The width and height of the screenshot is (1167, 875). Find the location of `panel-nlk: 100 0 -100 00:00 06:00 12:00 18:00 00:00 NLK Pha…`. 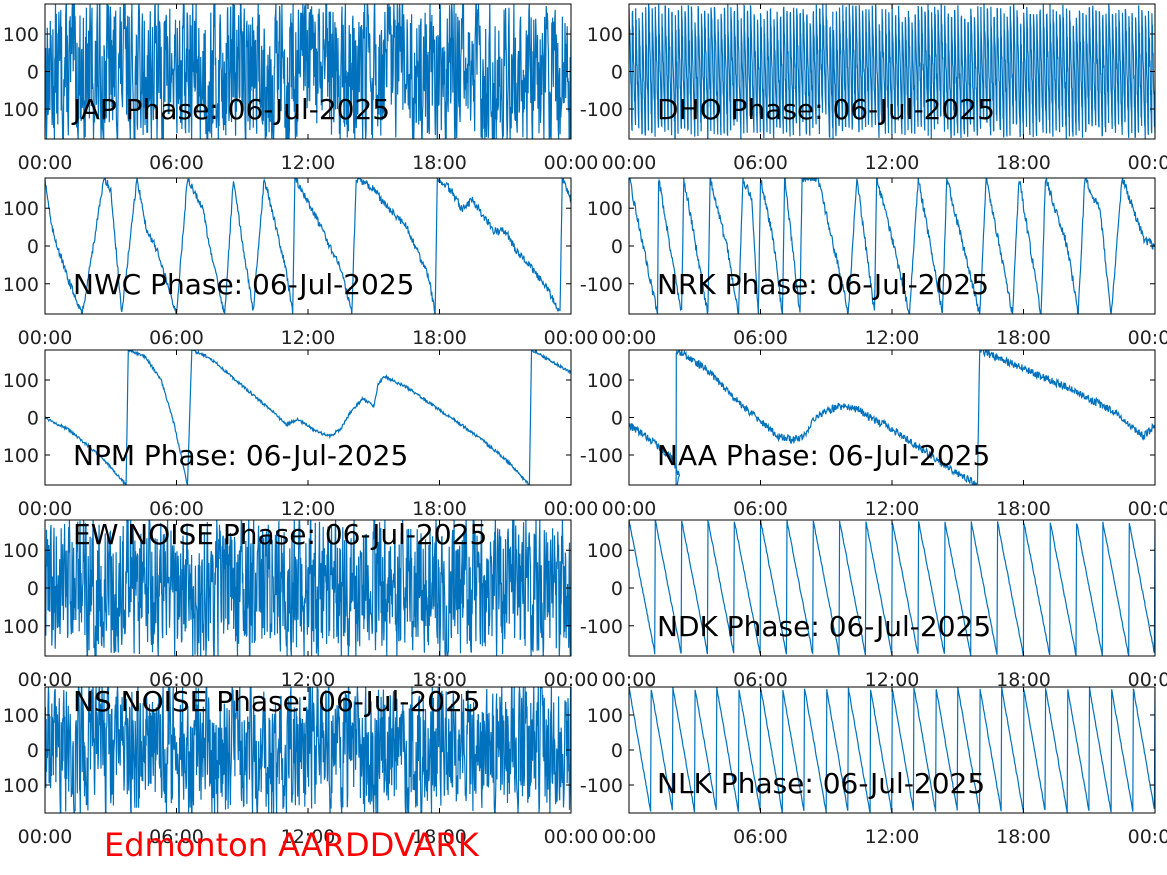

panel-nlk: 100 0 -100 00:00 06:00 12:00 18:00 00:00 NLK Pha… is located at coordinates (873, 767).